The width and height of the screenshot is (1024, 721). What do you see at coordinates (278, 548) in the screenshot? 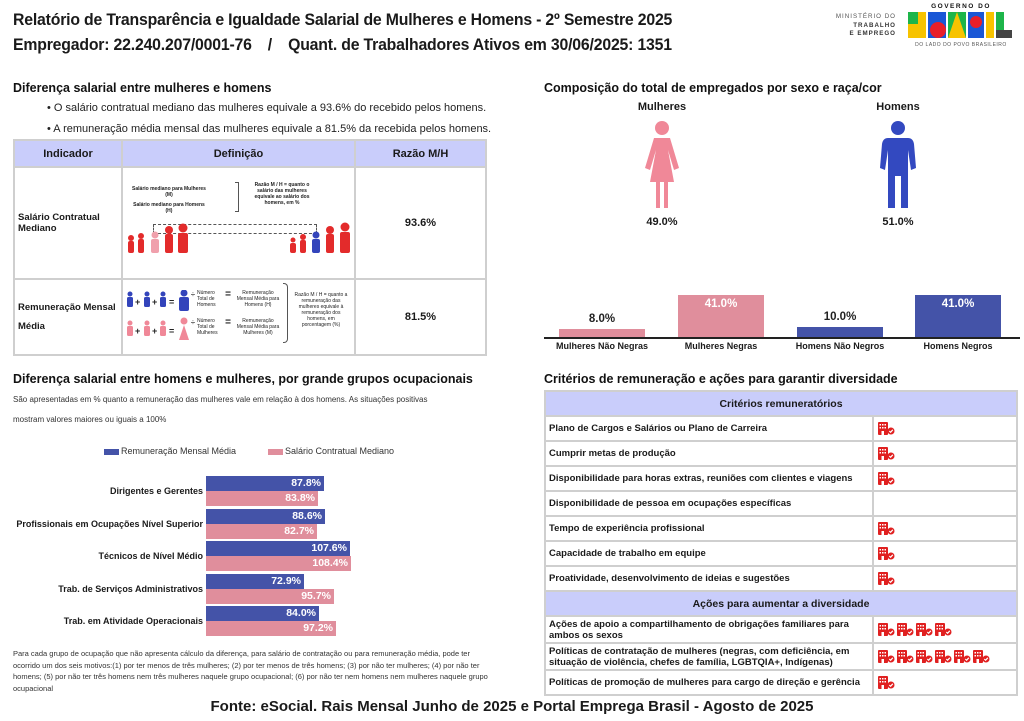
I see `hbar-remuneracao: 107.6%` at bounding box center [278, 548].